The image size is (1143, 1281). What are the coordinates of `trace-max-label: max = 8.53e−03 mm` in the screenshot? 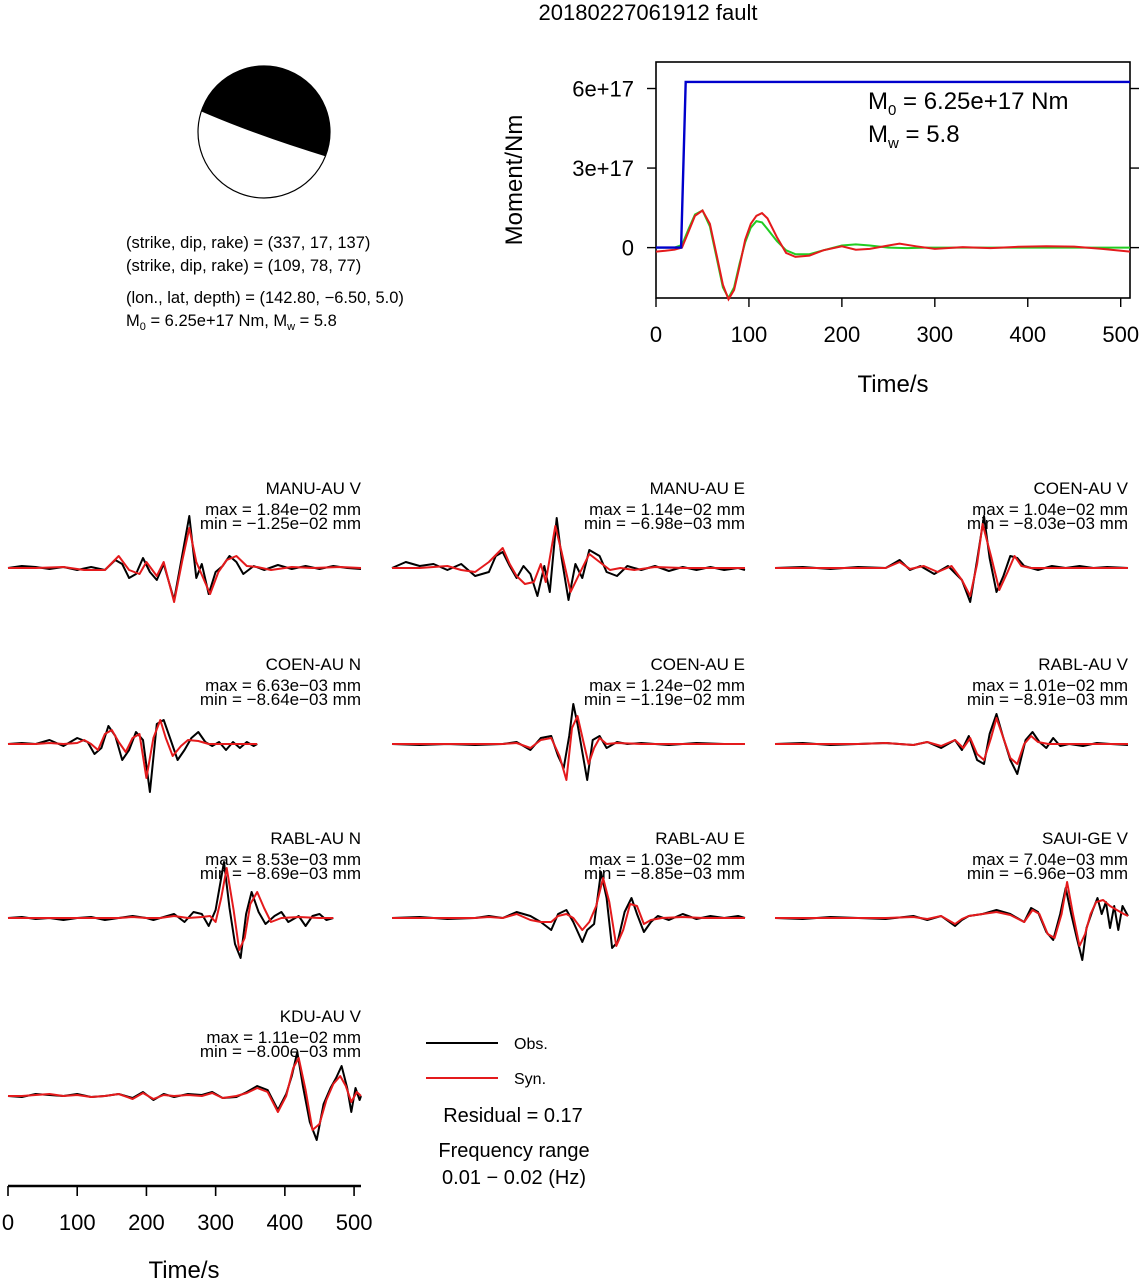 It's located at (283, 859).